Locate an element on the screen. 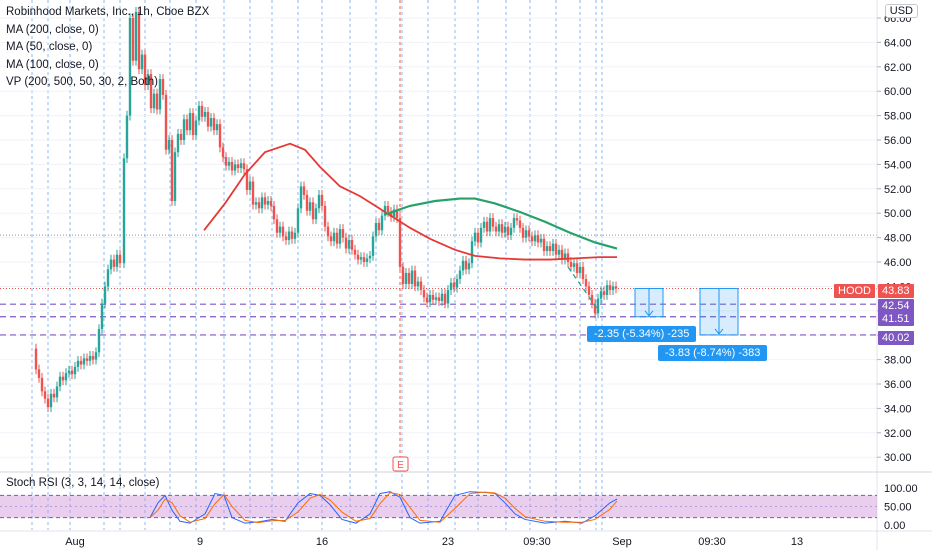  y-tick-label: 50.00 is located at coordinates (898, 214).